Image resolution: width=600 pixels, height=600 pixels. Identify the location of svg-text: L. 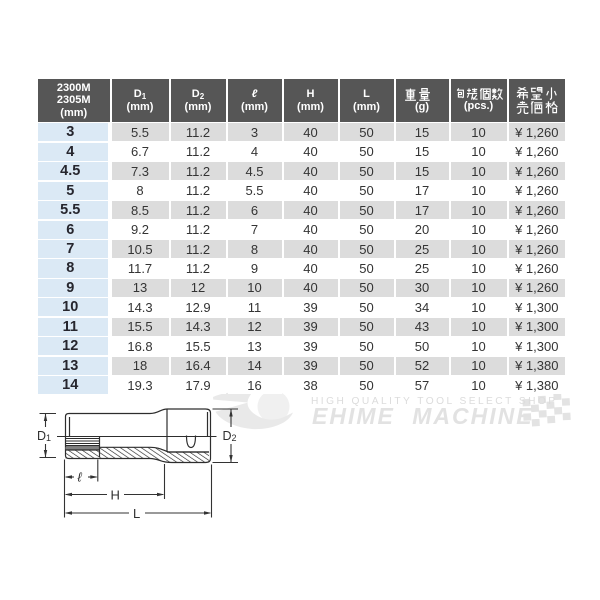
(136, 513).